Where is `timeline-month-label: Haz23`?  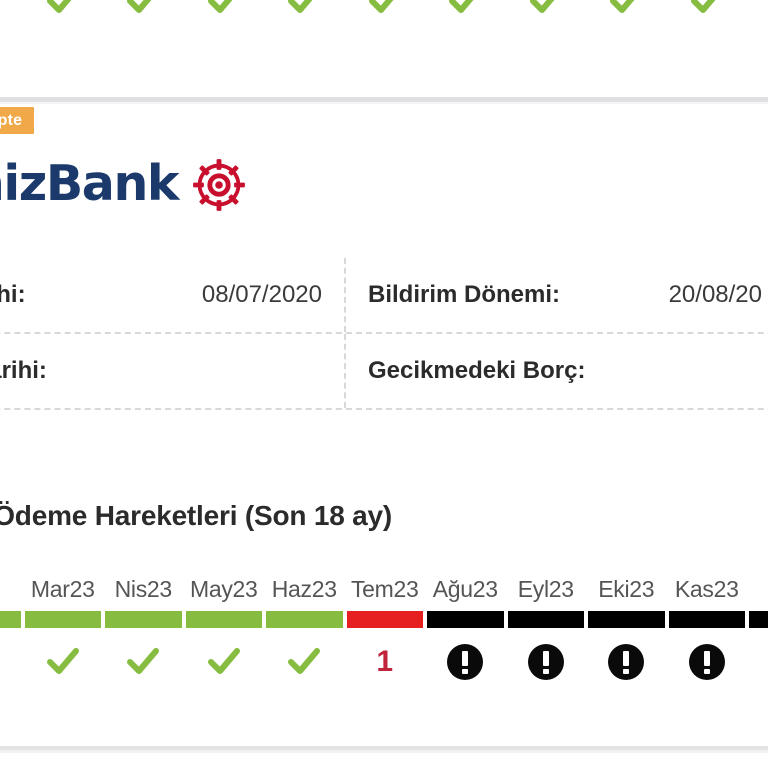 timeline-month-label: Haz23 is located at coordinates (304, 588).